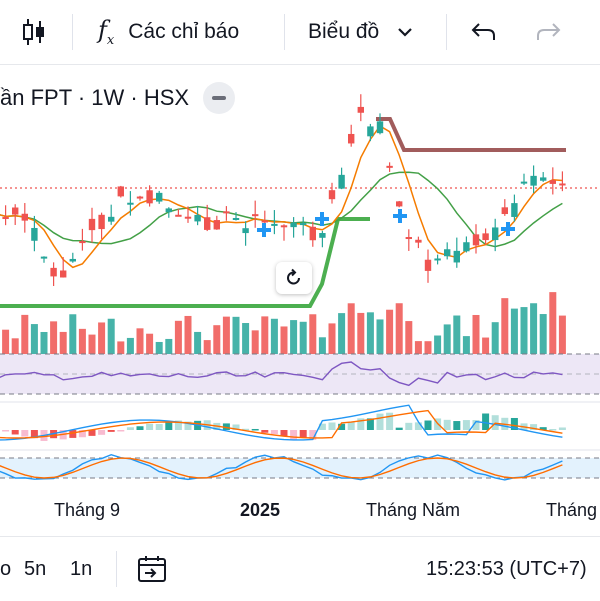 Image resolution: width=600 pixels, height=601 pixels. I want to click on range-5d-button: 5n, so click(35, 568).